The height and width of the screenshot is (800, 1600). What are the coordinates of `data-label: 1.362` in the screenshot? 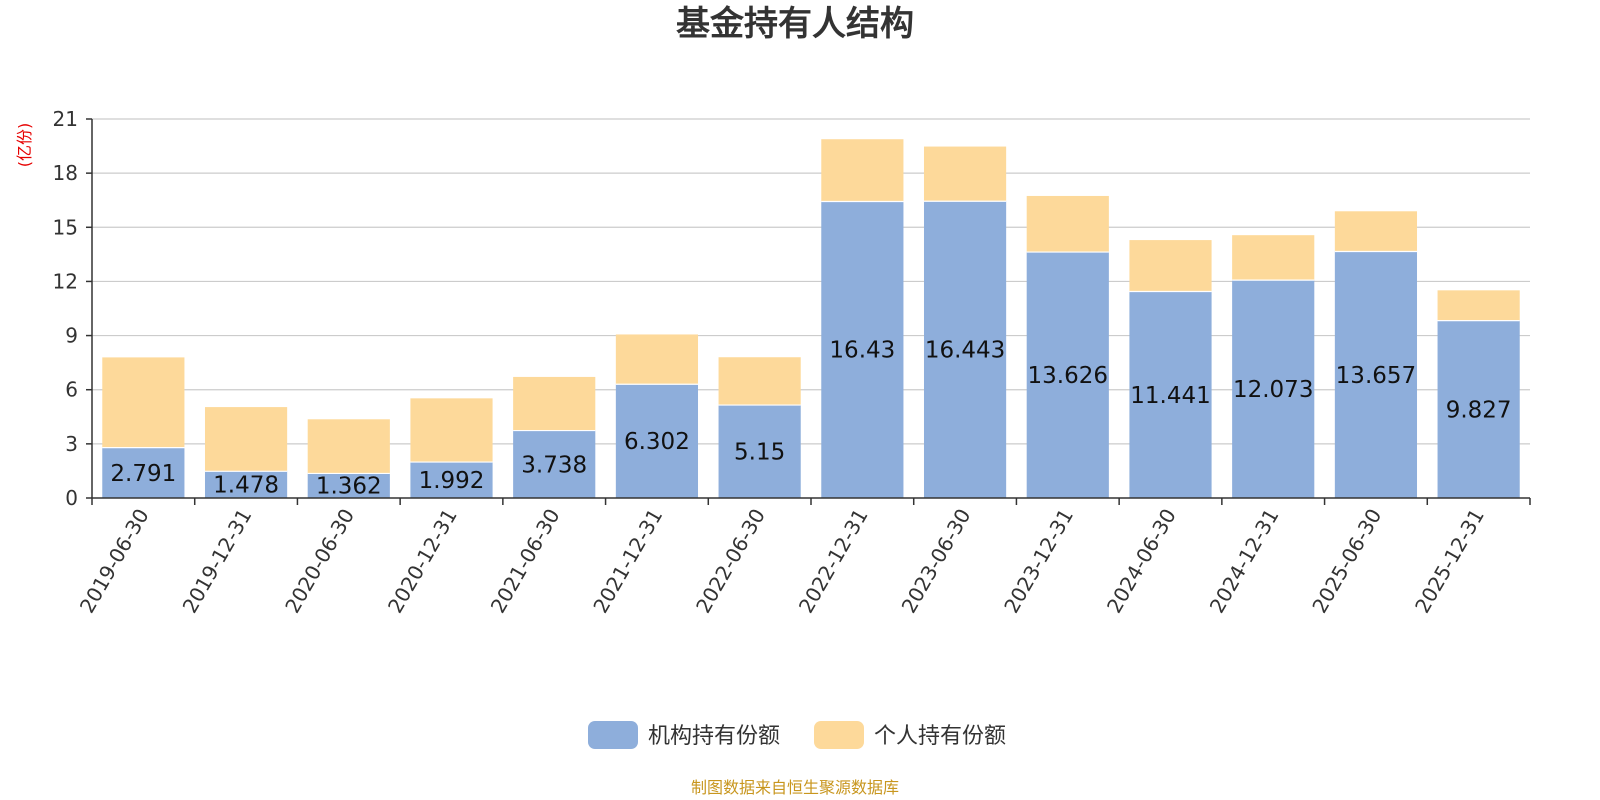 It's located at (349, 487).